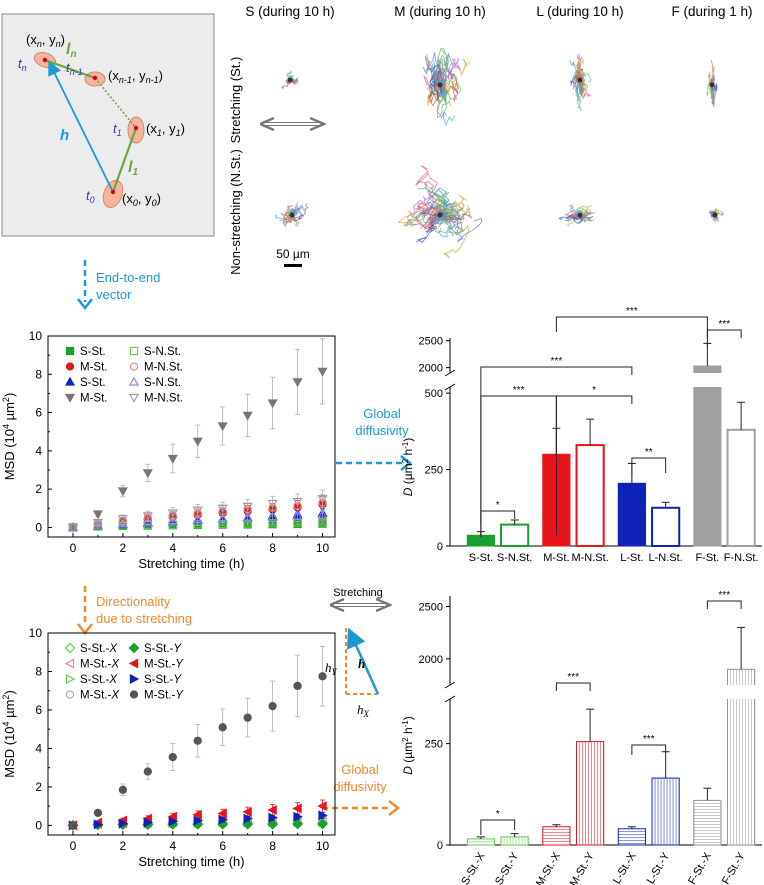  Describe the element at coordinates (90, 196) in the screenshot. I see `svg-text: t0` at that location.